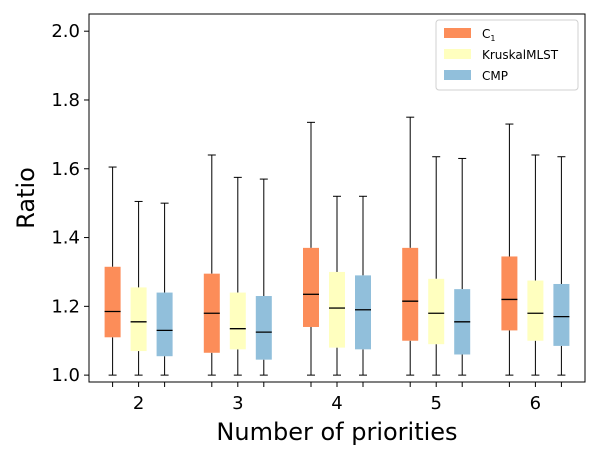  What do you see at coordinates (492, 38) in the screenshot?
I see `legend-label-subscript: 1` at bounding box center [492, 38].